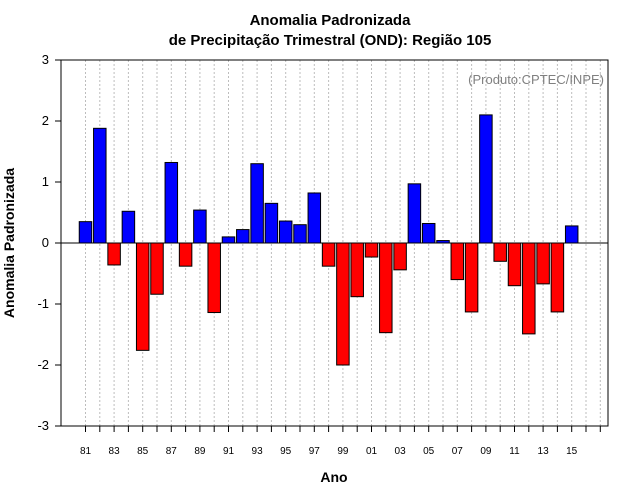 This screenshot has height=500, width=640. Describe the element at coordinates (357, 270) in the screenshot. I see `bar-2000` at that location.